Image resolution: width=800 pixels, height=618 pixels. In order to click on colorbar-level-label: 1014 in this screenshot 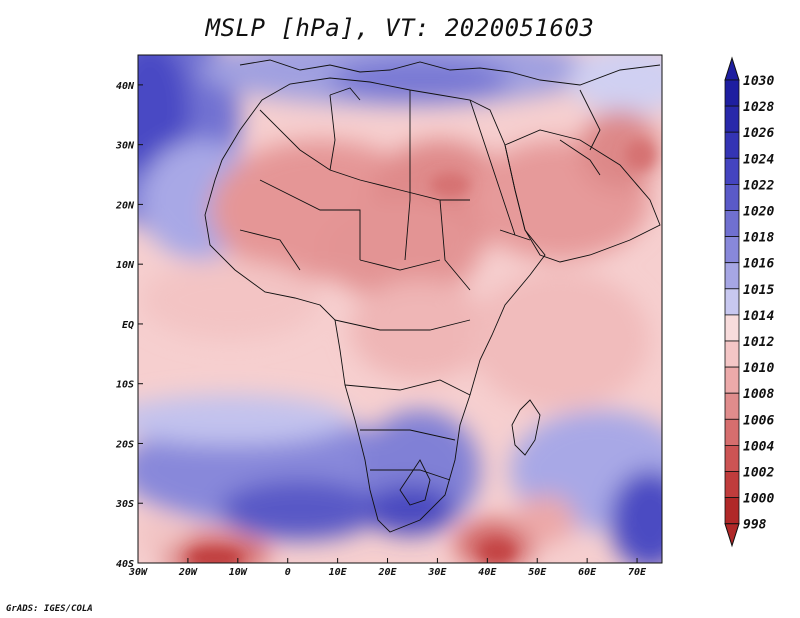, I will do `click(758, 316)`.